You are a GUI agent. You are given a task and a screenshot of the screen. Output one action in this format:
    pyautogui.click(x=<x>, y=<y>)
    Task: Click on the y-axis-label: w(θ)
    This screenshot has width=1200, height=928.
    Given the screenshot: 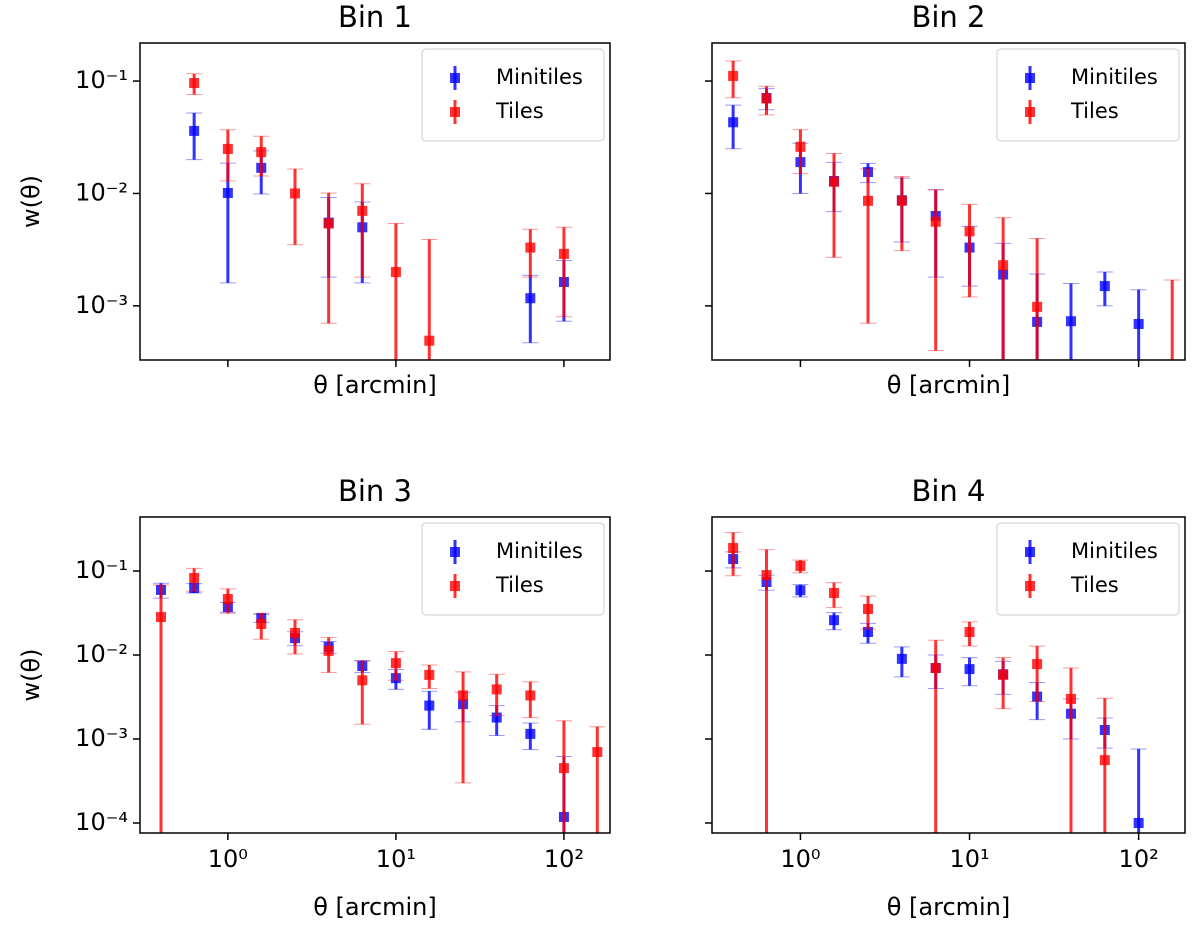 What is the action you would take?
    pyautogui.click(x=31, y=201)
    